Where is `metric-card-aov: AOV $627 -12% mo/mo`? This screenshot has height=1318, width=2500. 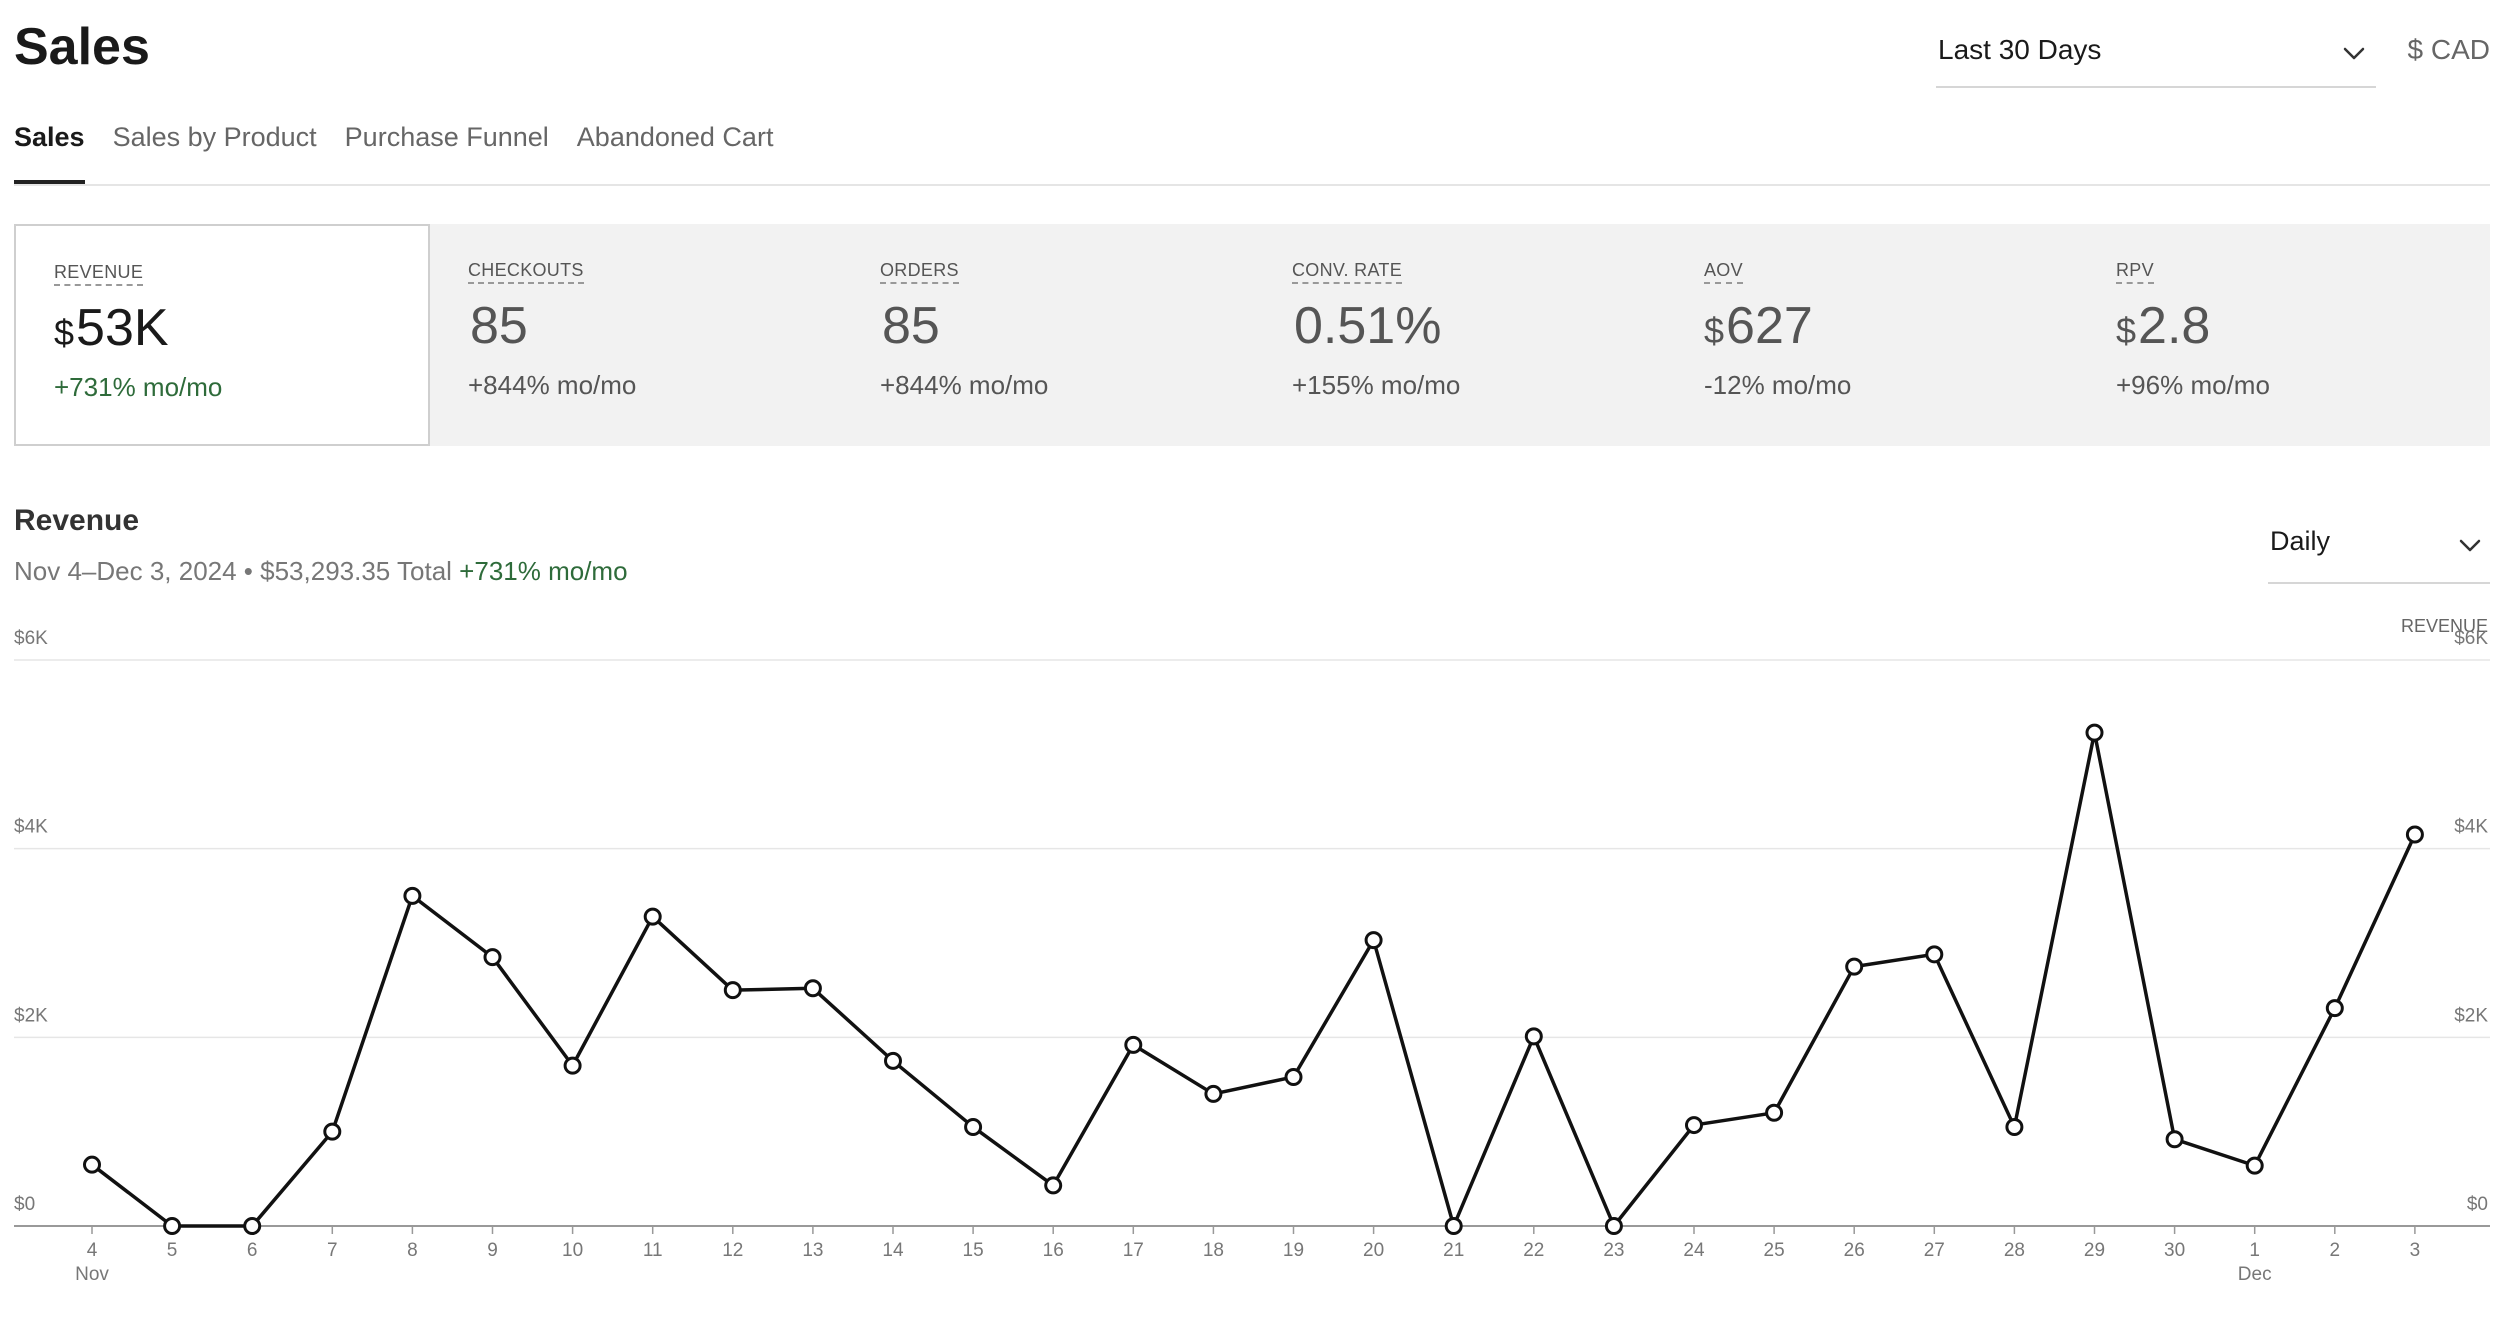
metric-card-aov: AOV $627 -12% mo/mo is located at coordinates (1872, 335).